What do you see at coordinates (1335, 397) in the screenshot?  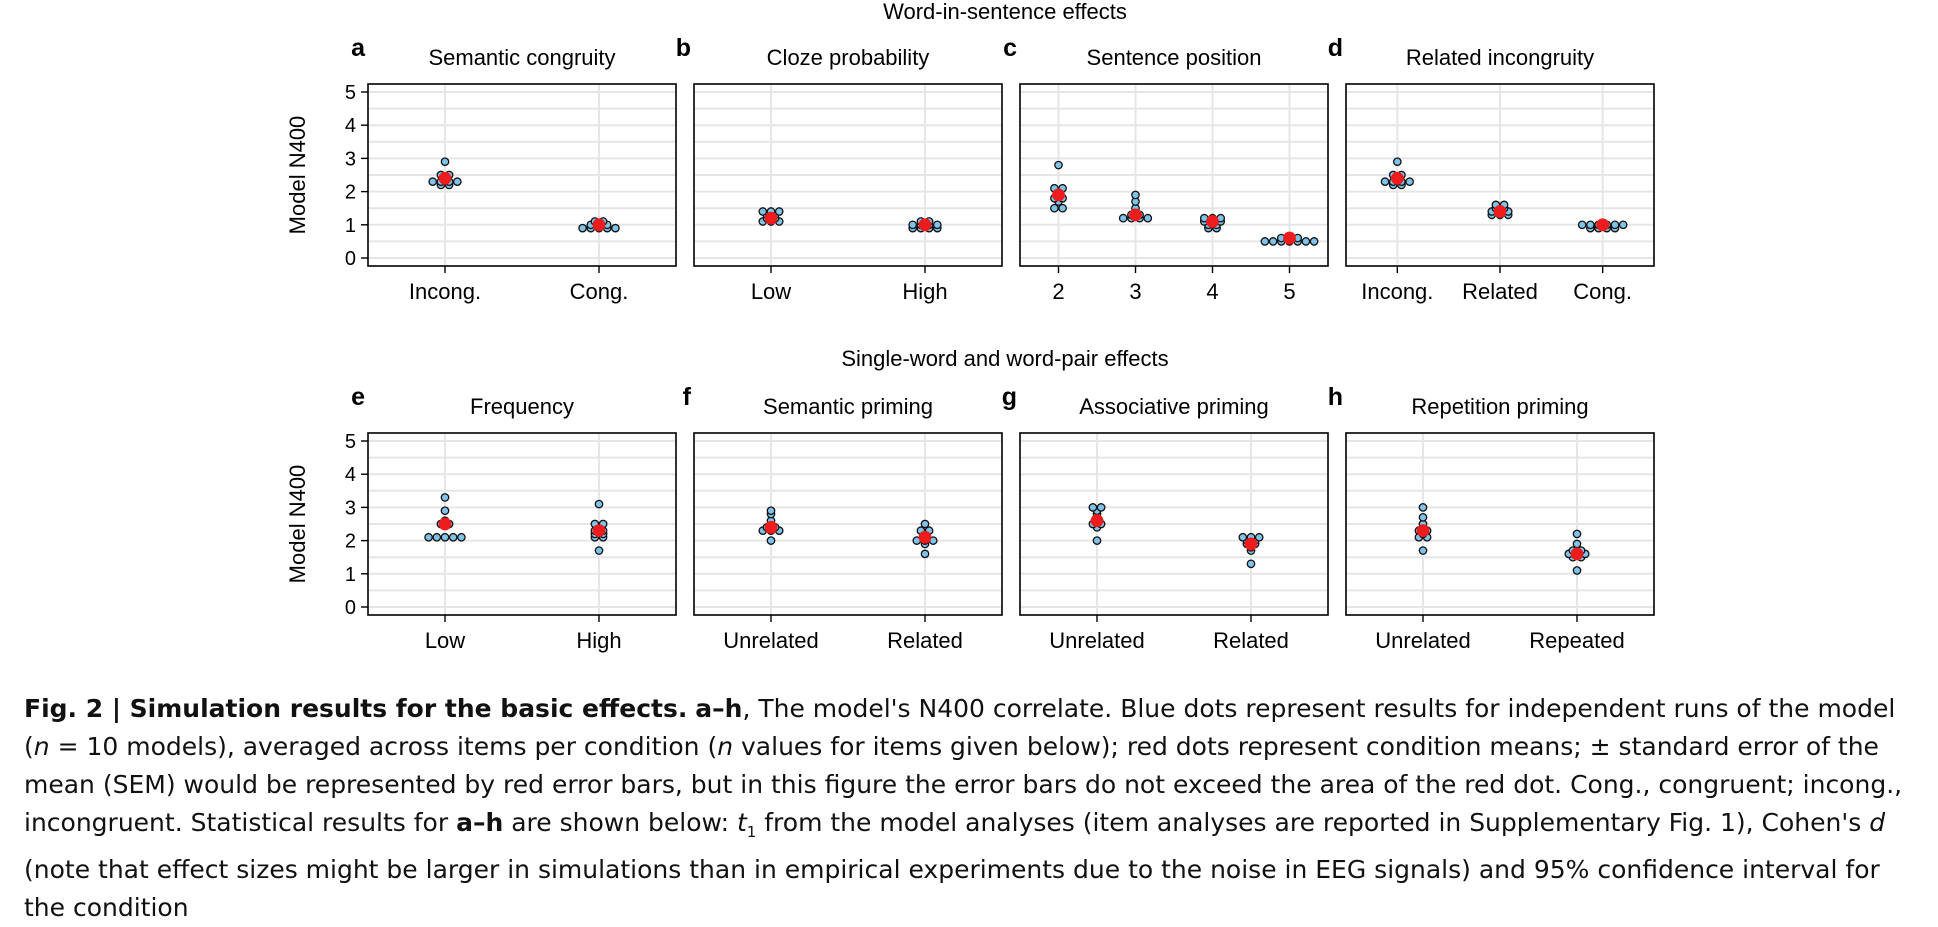 I see `panel-letter: h` at bounding box center [1335, 397].